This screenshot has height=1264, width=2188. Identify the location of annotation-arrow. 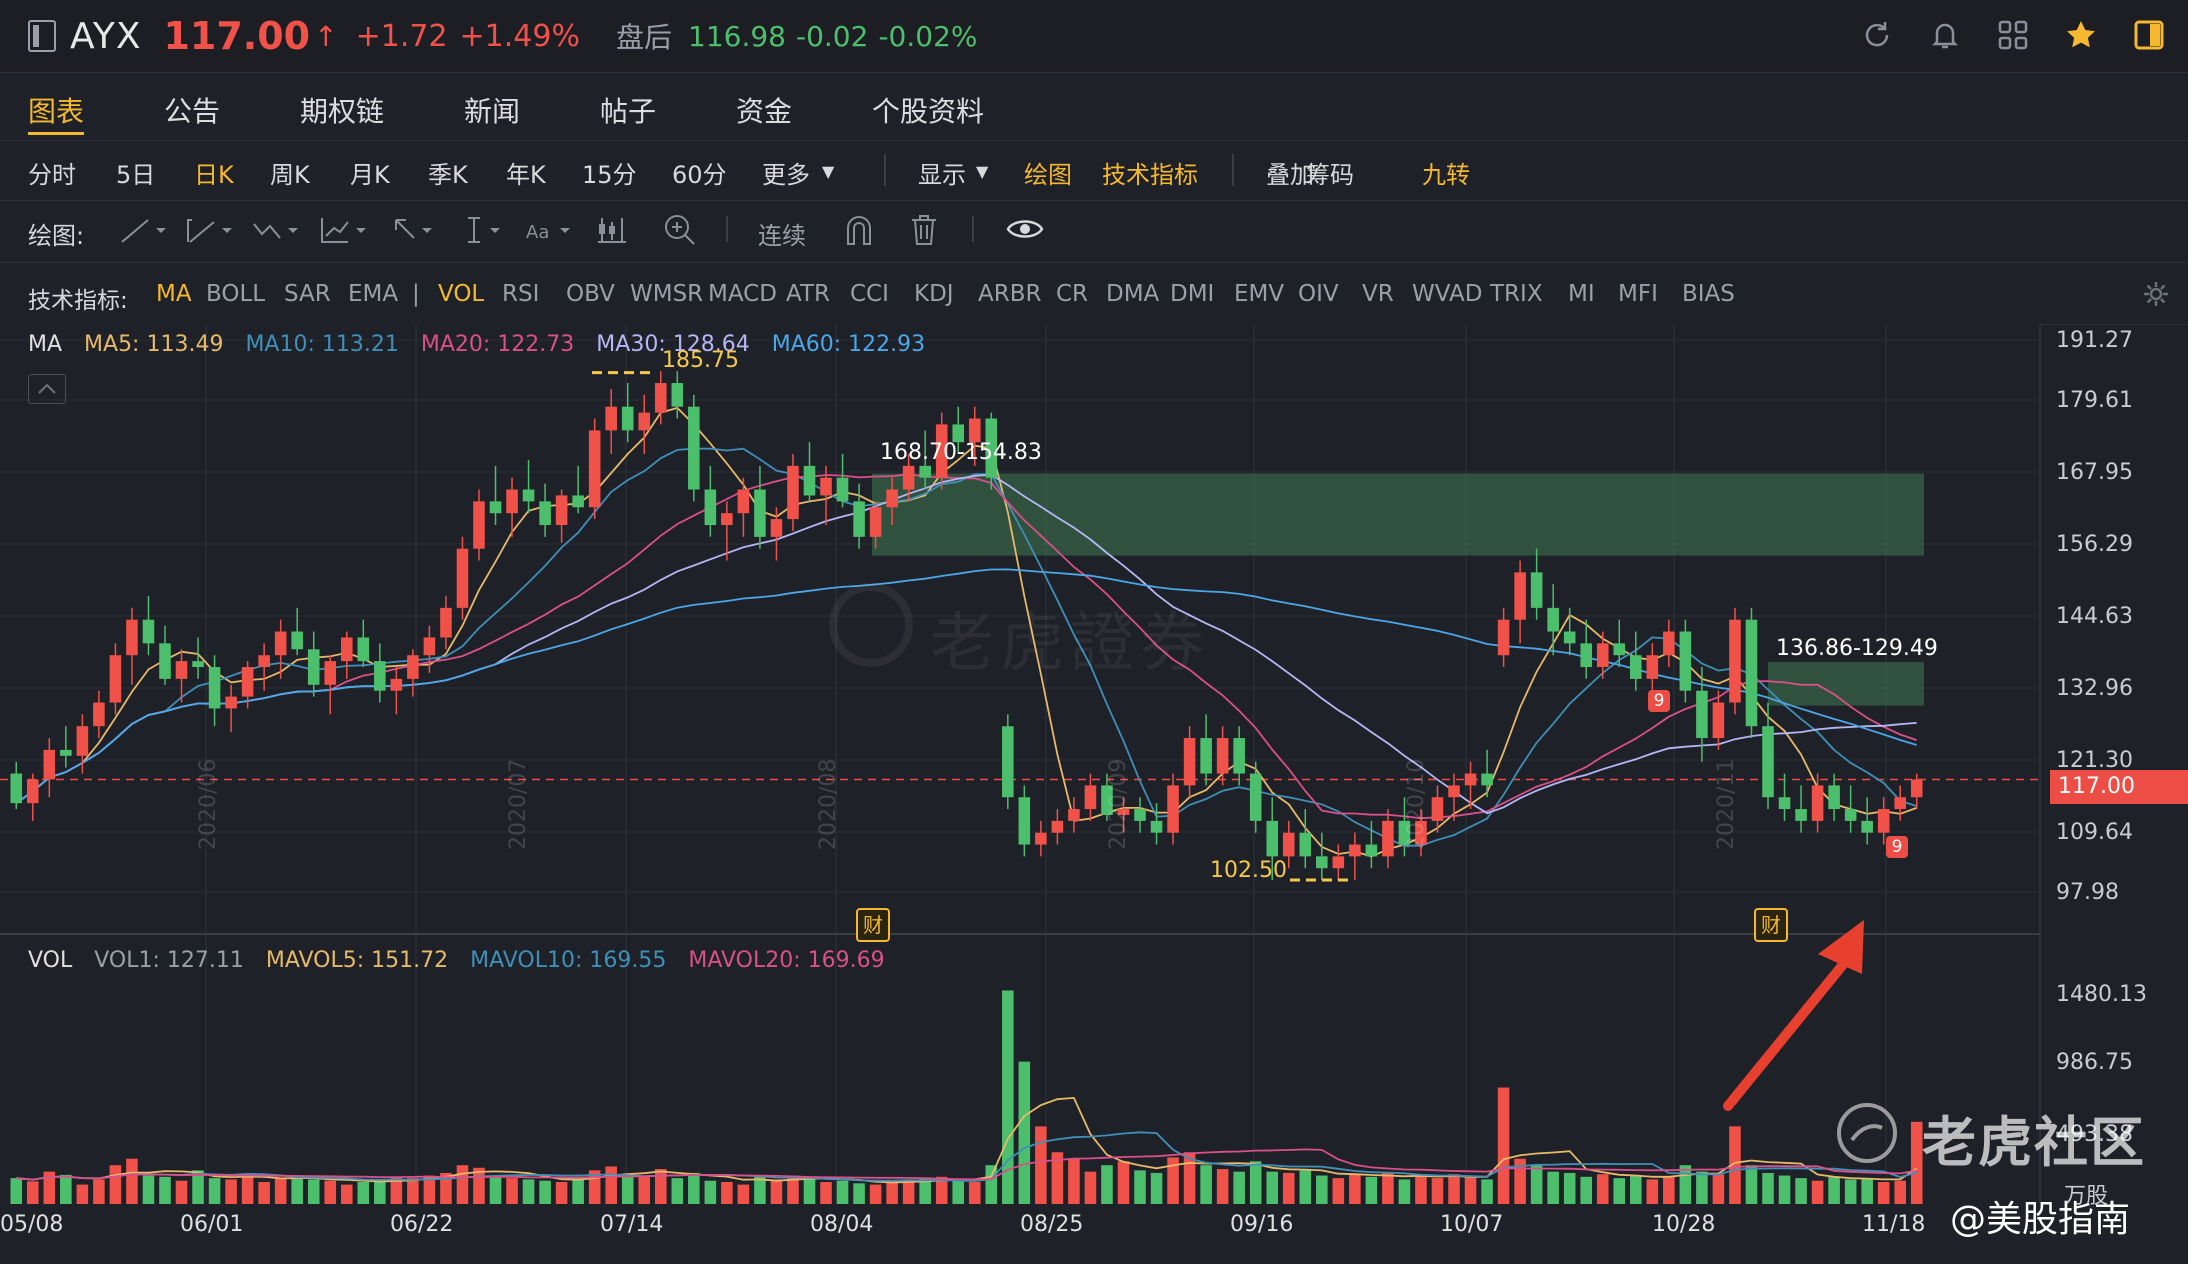
(1793, 1015).